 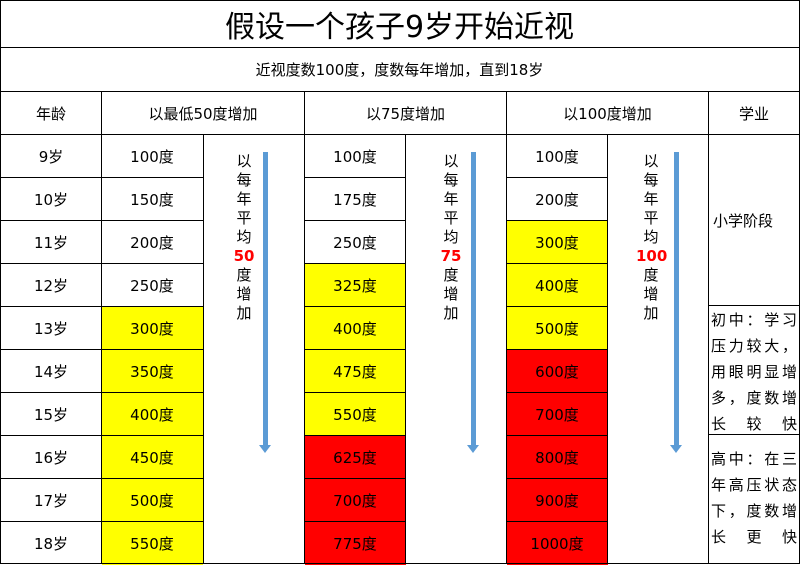 I want to click on degree-100-cell: 600度, so click(x=557, y=372).